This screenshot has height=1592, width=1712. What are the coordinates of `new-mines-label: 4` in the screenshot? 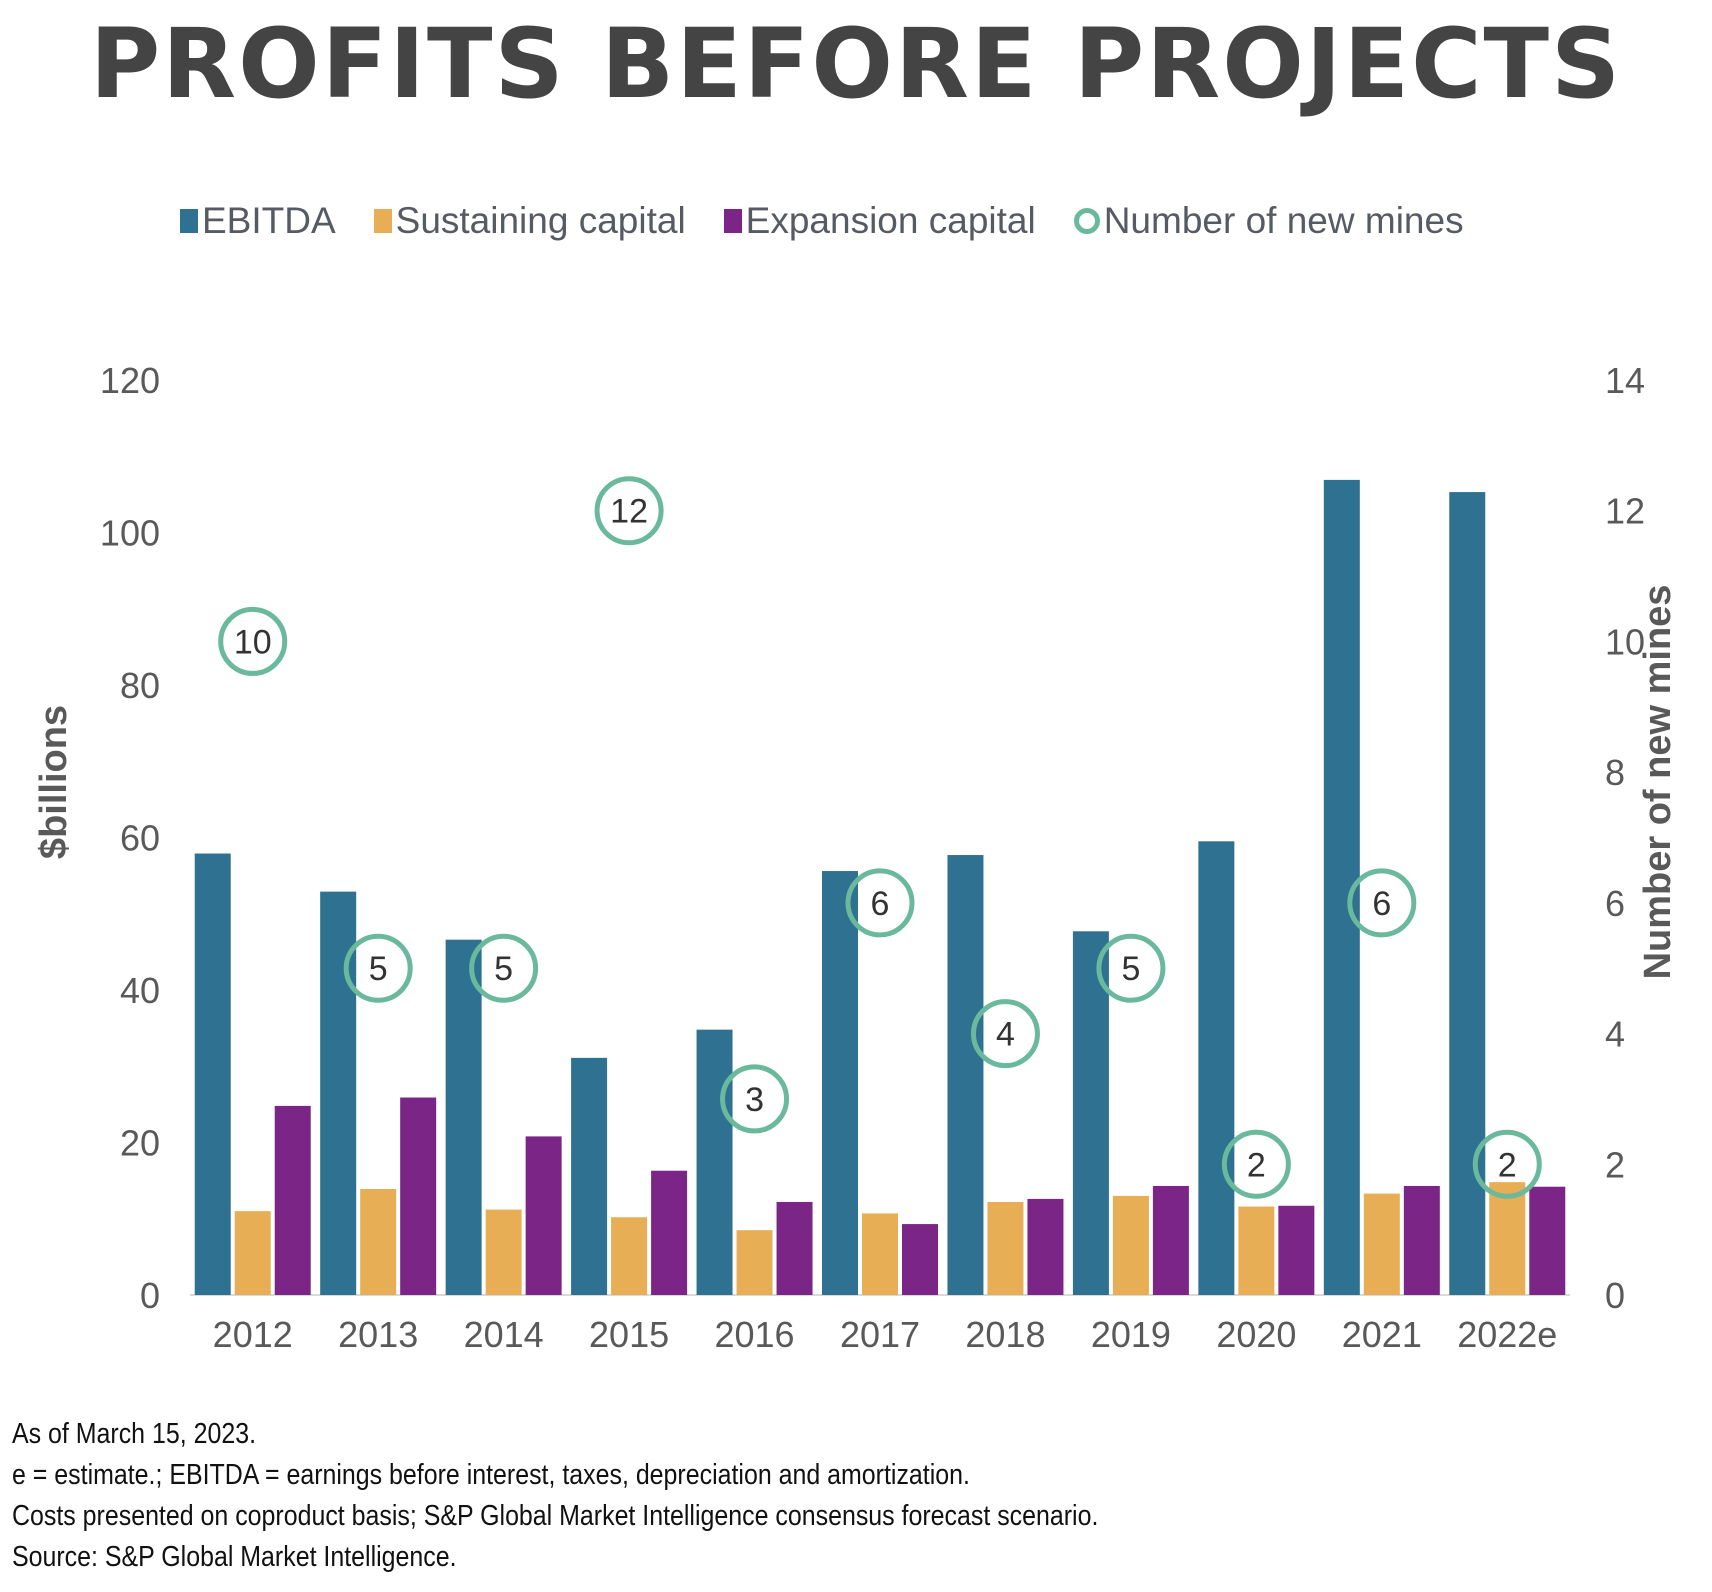 It's located at (1005, 1035).